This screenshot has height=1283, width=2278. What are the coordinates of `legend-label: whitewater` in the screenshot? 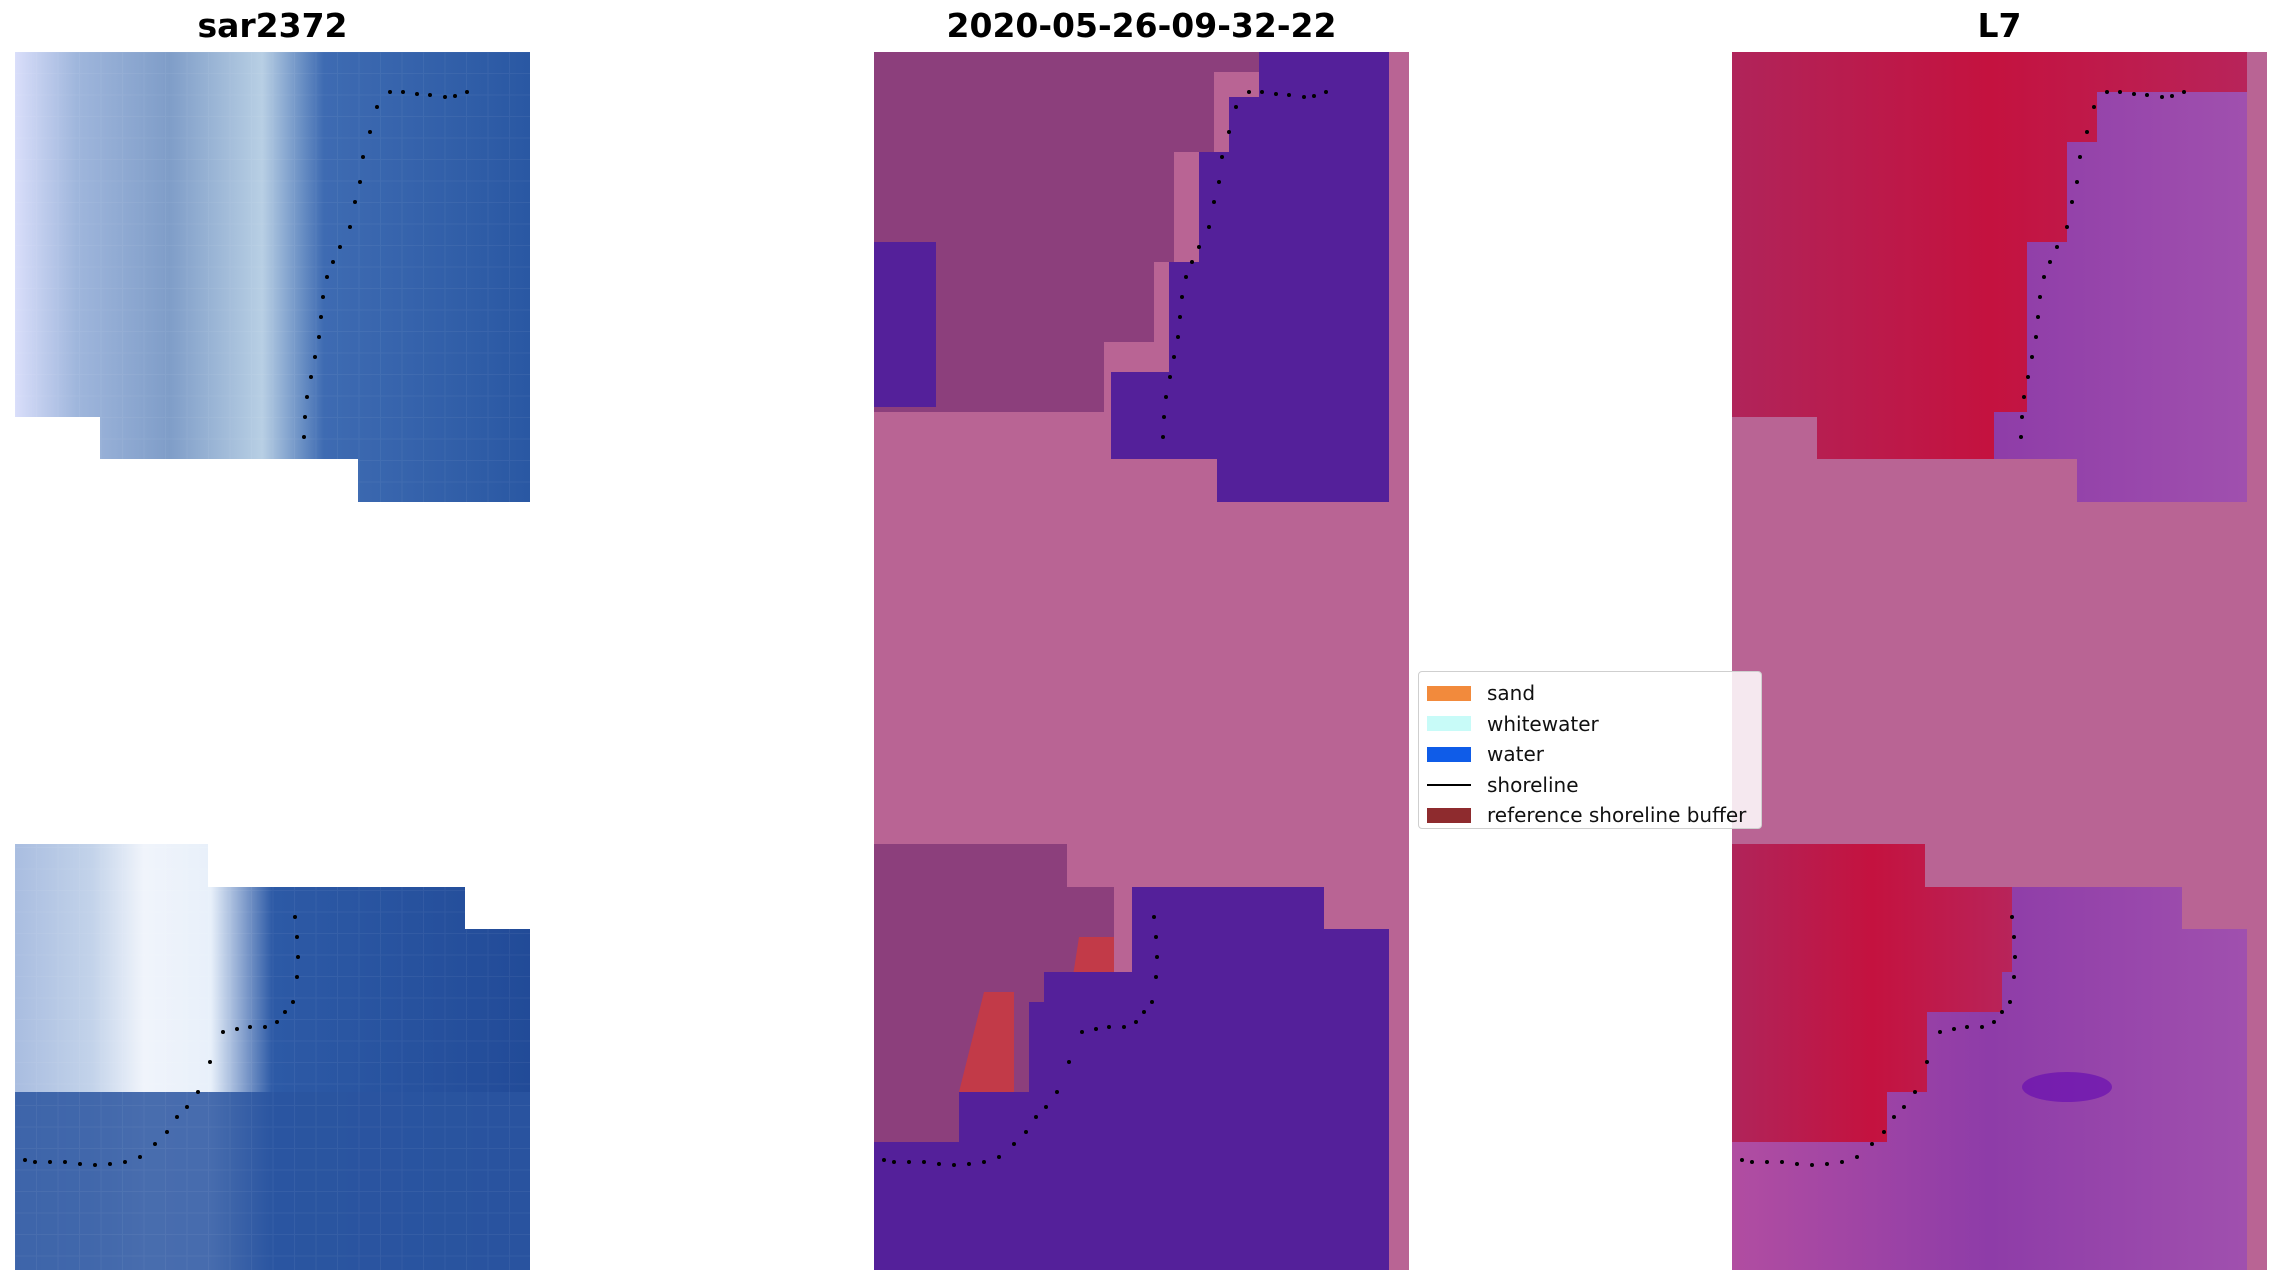 It's located at (1543, 723).